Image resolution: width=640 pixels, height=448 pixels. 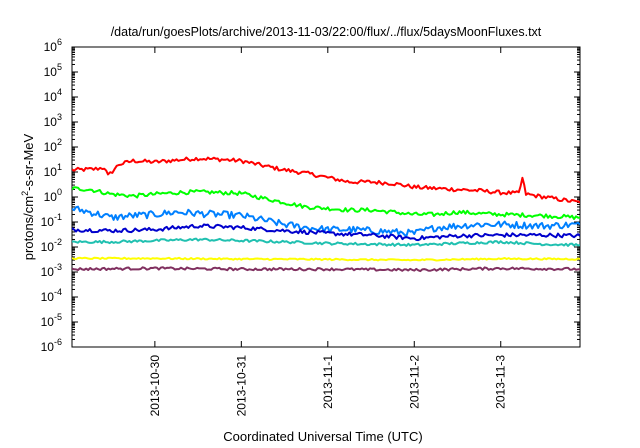 What do you see at coordinates (28, 161) in the screenshot?
I see `y-axis-label-post: -s-sr-MeV` at bounding box center [28, 161].